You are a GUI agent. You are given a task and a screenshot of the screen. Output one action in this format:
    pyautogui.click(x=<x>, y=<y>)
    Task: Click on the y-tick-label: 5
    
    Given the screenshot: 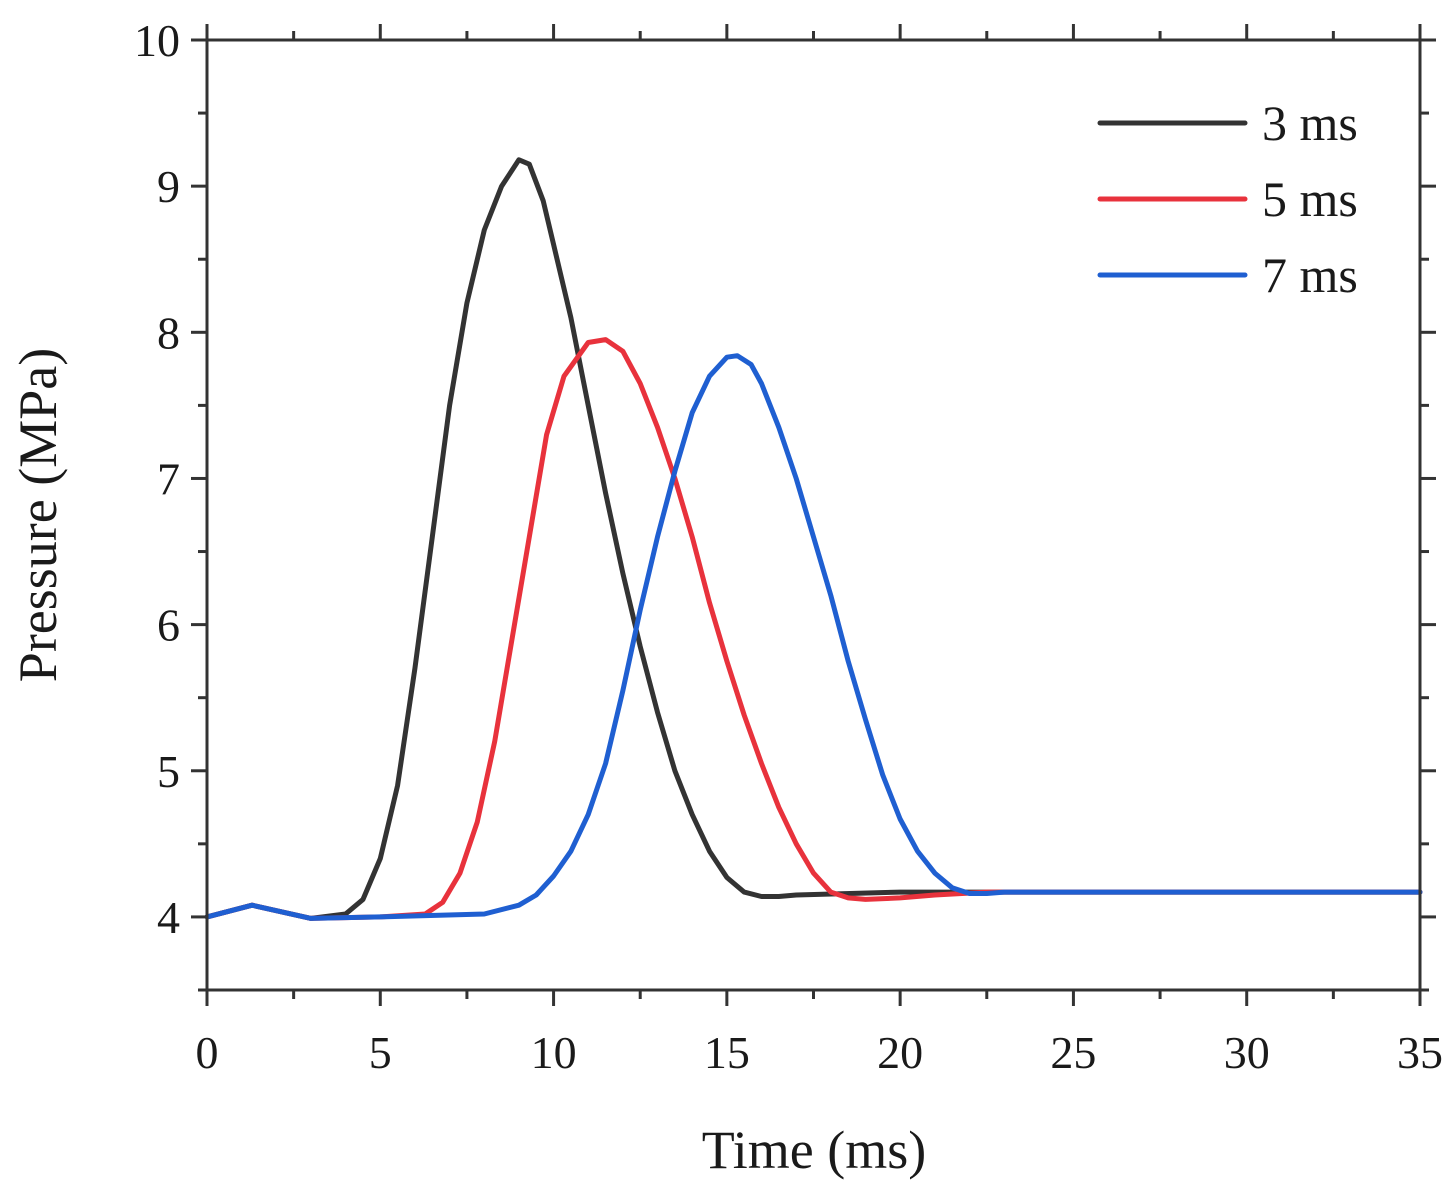 What is the action you would take?
    pyautogui.click(x=168, y=771)
    